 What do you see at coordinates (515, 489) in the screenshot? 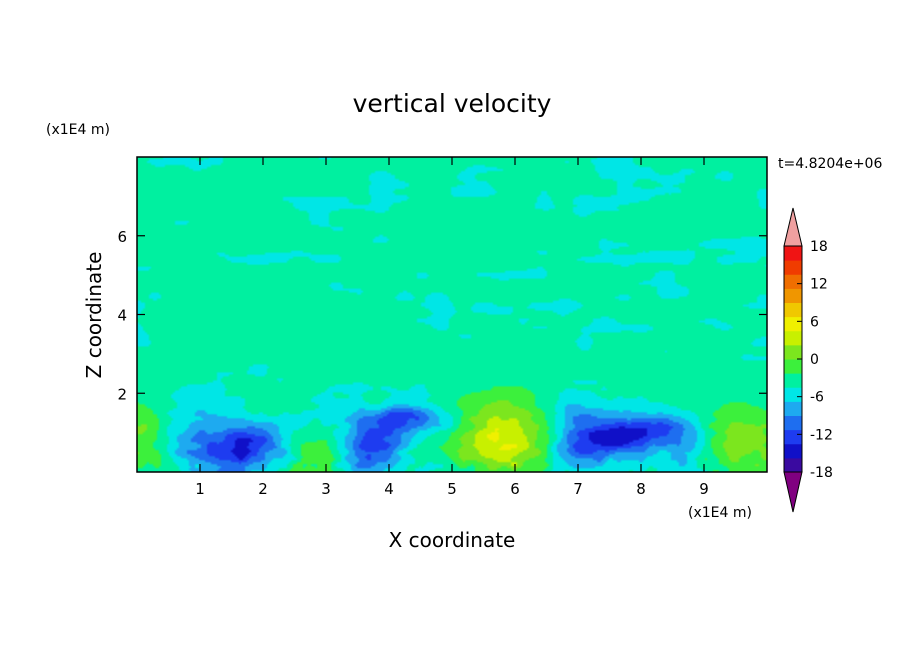
I see `x-tick-label: 6` at bounding box center [515, 489].